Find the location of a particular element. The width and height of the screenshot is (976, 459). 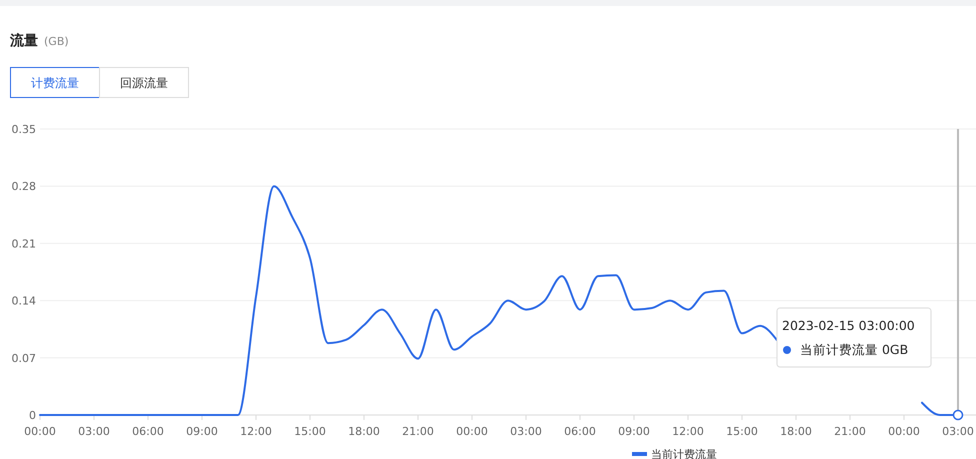

y-tick-label: 0 is located at coordinates (32, 415).